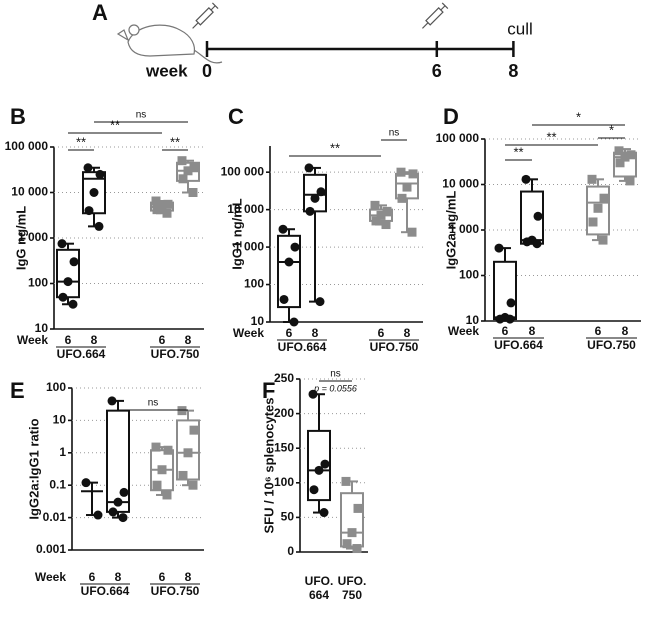  Describe the element at coordinates (236, 234) in the screenshot. I see `y-axis-label: IgG1 ng/mL` at that location.